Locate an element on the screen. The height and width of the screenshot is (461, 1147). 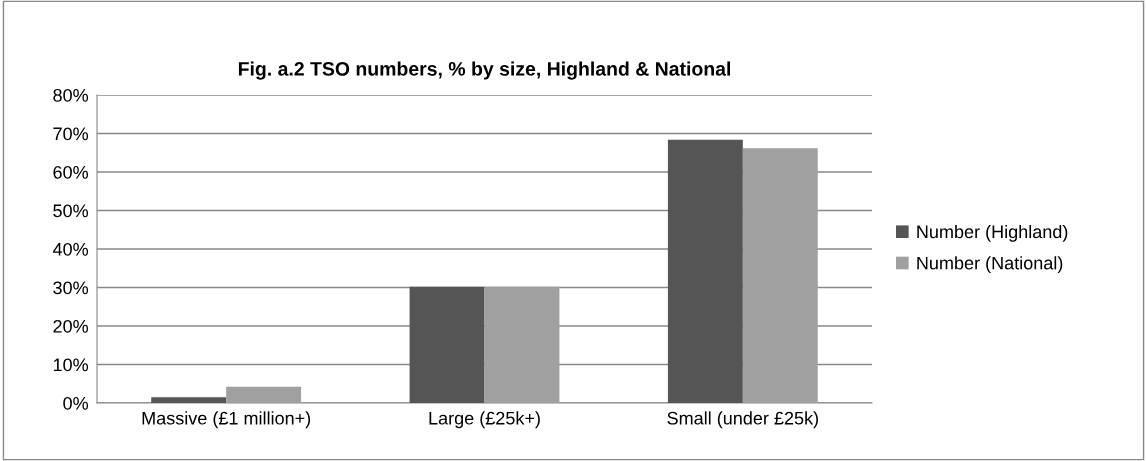
y-tick-label: 30% is located at coordinates (71, 288).